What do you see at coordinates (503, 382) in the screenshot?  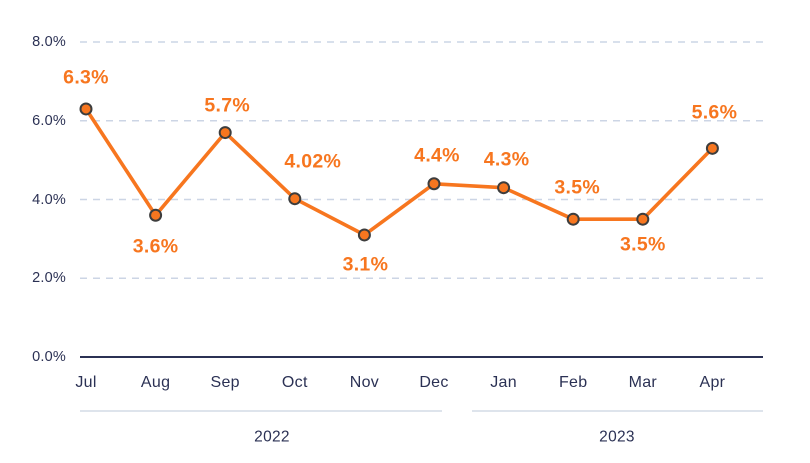 I see `x-axis-label-jan: Jan` at bounding box center [503, 382].